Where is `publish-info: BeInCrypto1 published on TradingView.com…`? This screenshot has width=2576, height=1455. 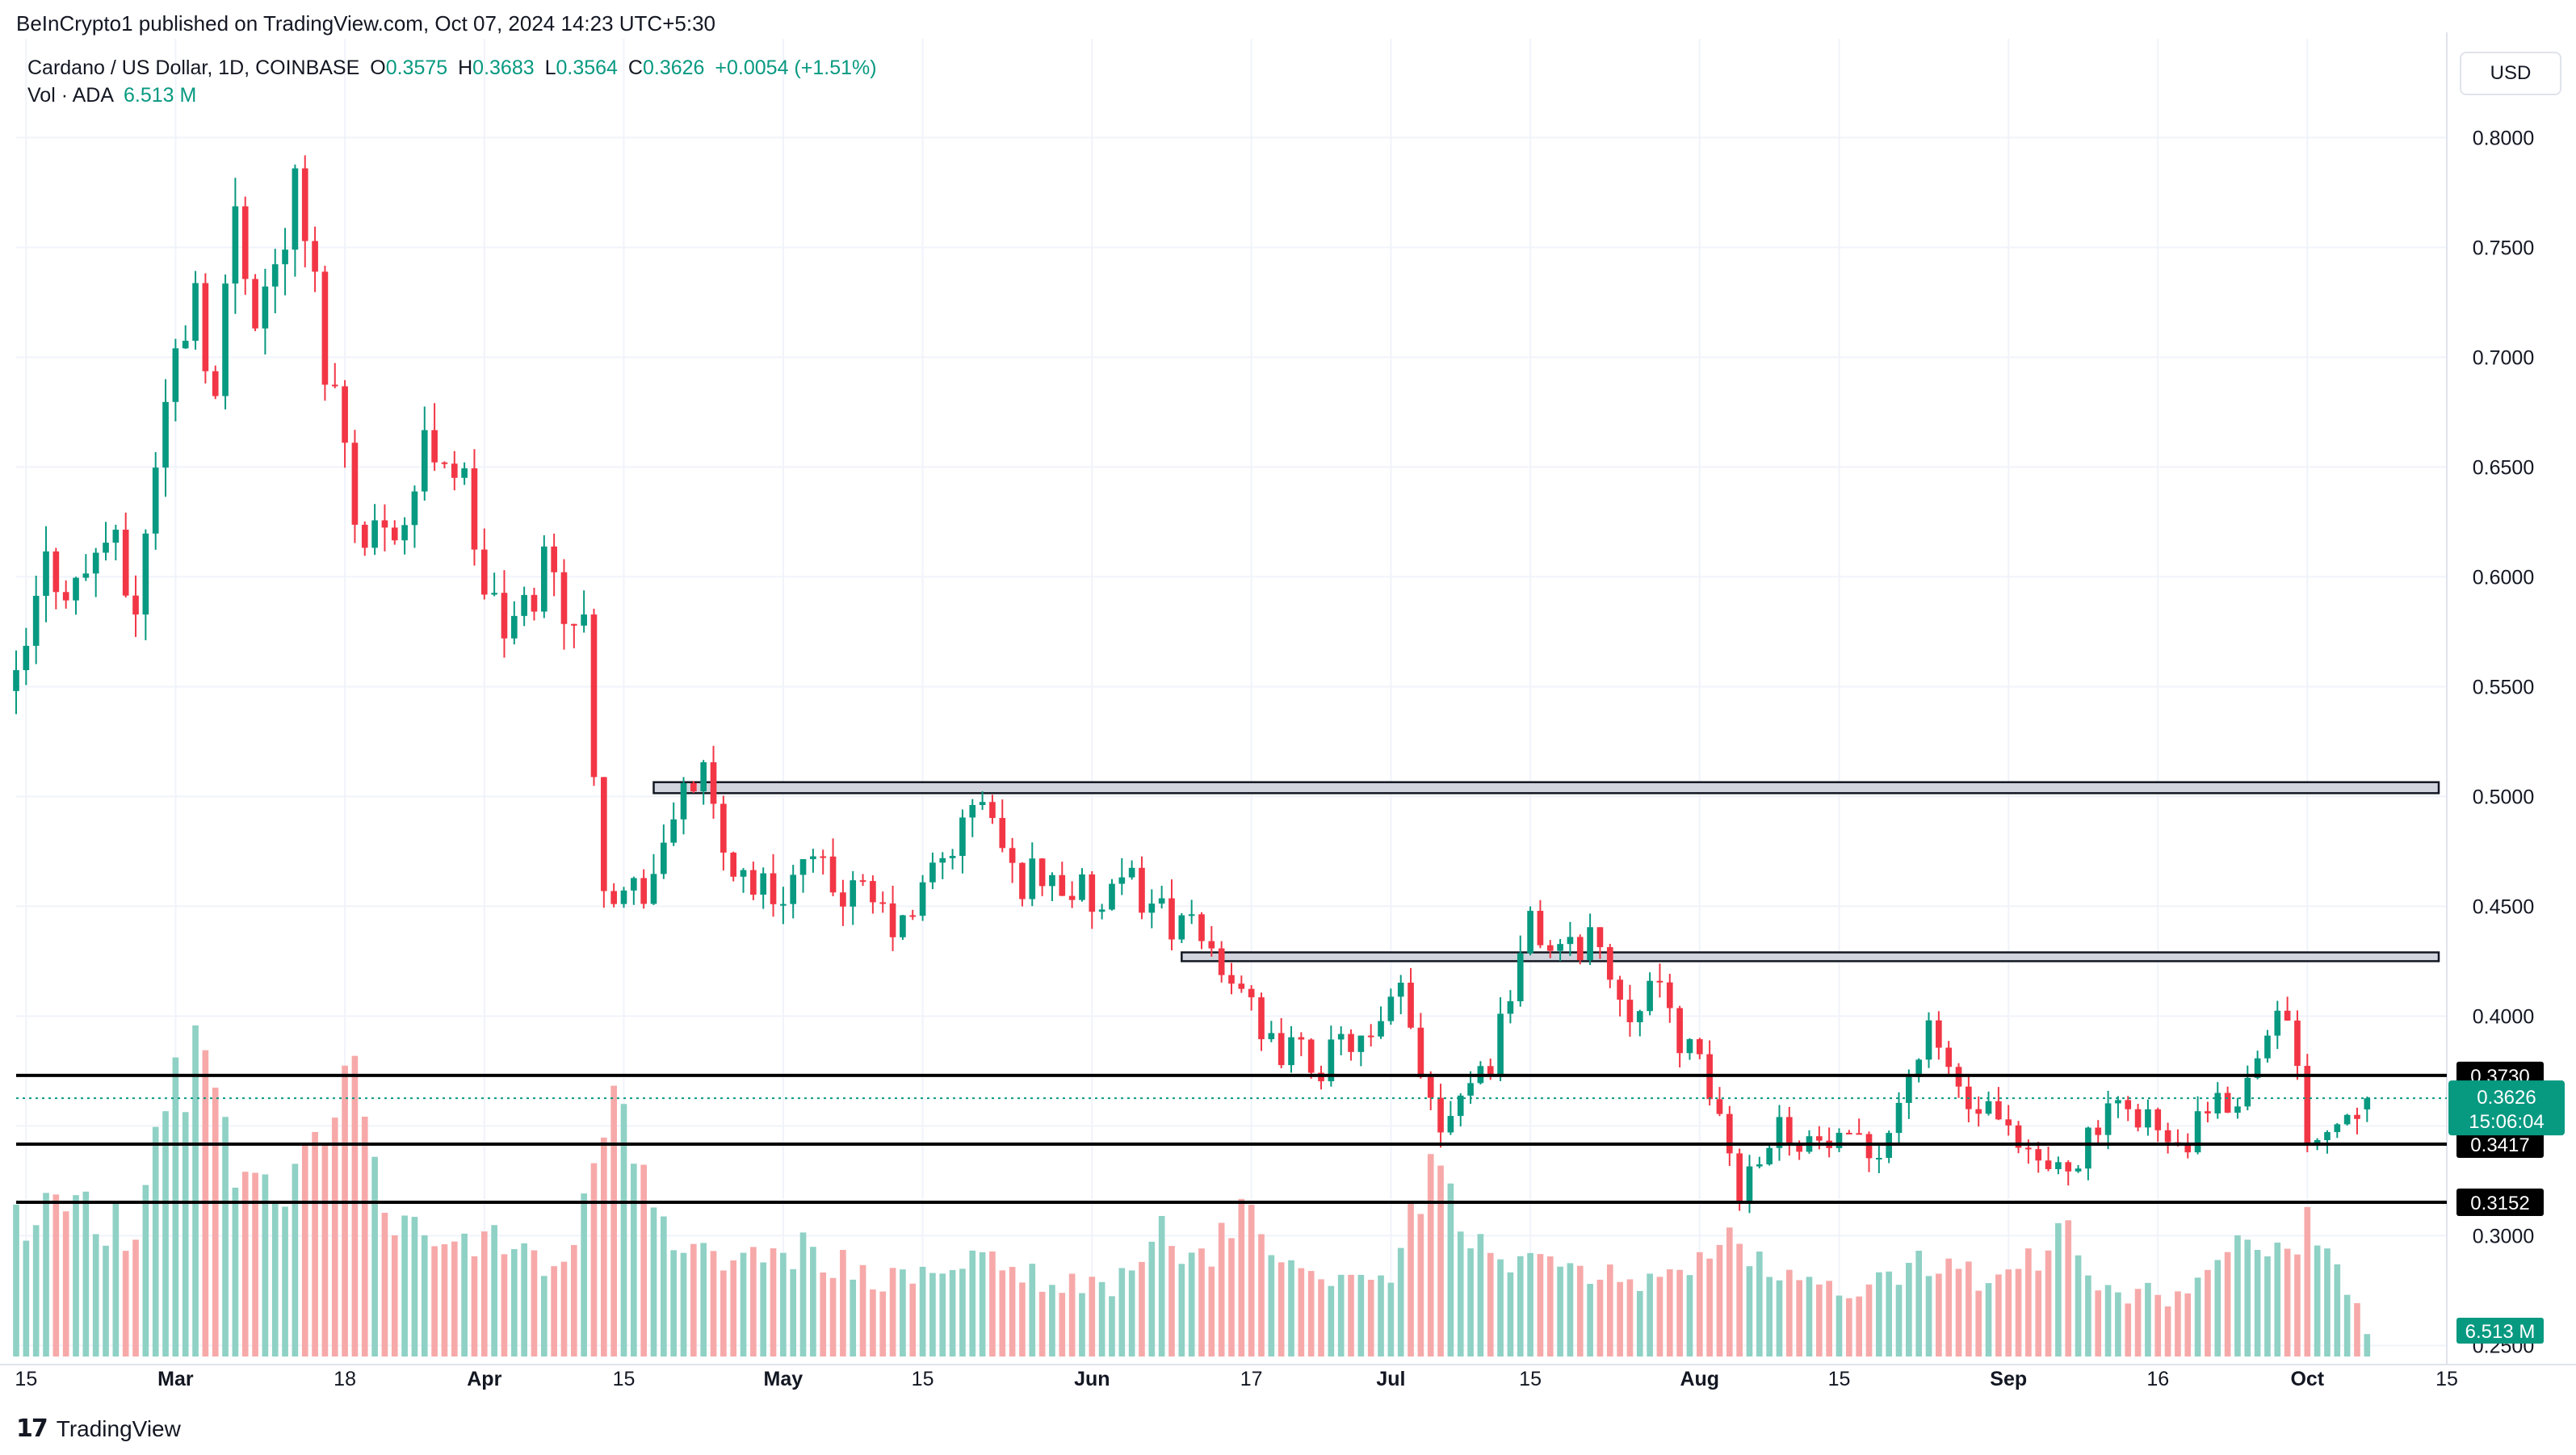 publish-info: BeInCrypto1 published on TradingView.com… is located at coordinates (365, 23).